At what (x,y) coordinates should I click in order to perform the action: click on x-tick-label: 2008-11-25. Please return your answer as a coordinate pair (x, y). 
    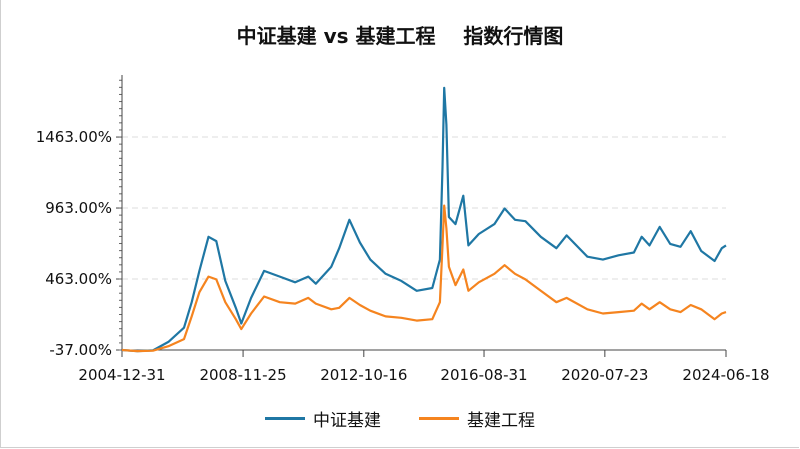
    Looking at the image, I should click on (242, 375).